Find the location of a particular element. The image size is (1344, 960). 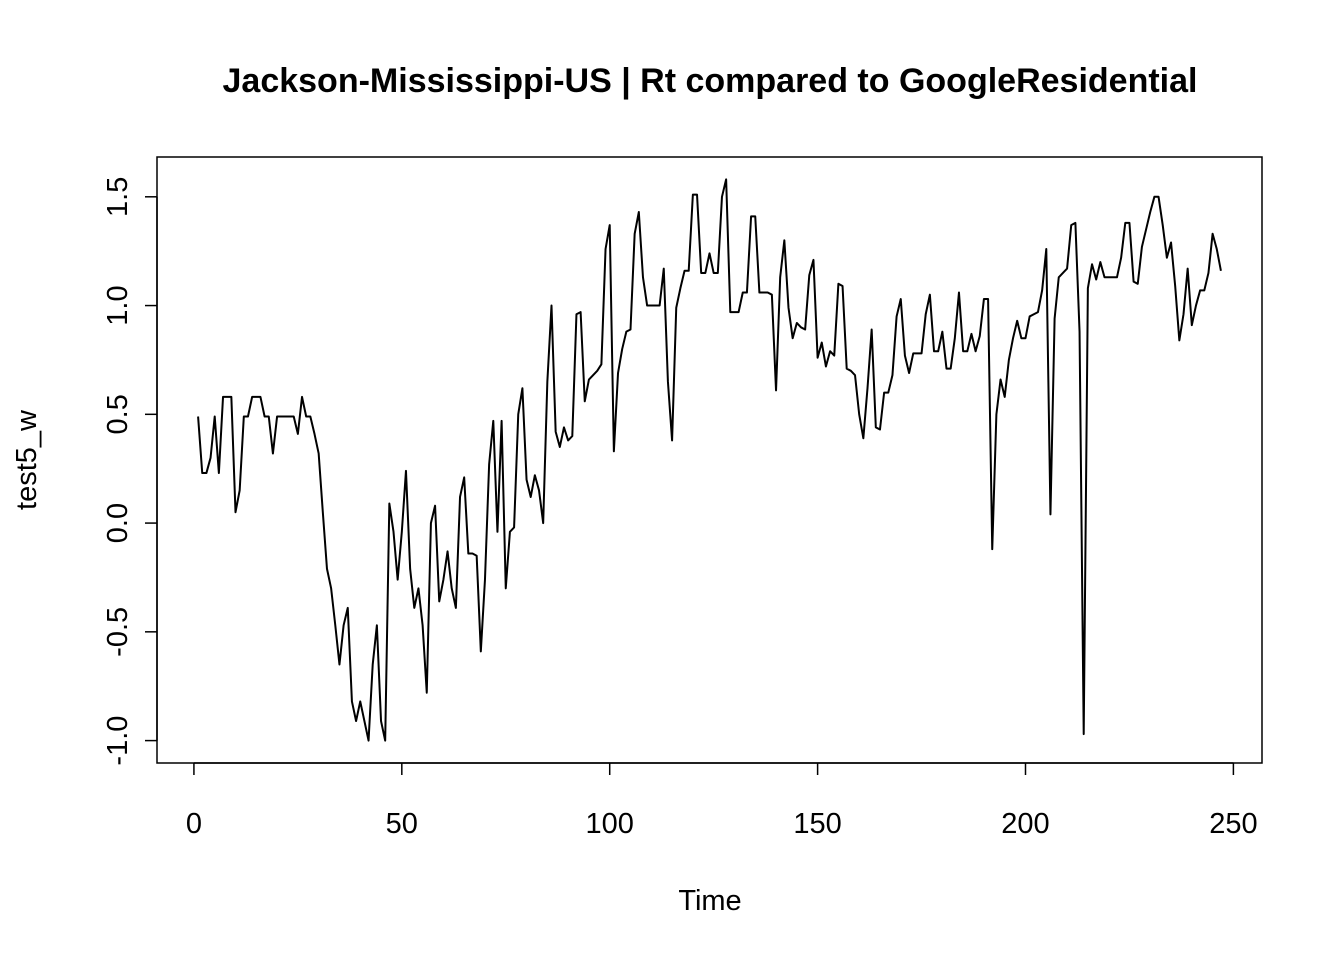

y-axis-label: test5_w is located at coordinates (27, 459).